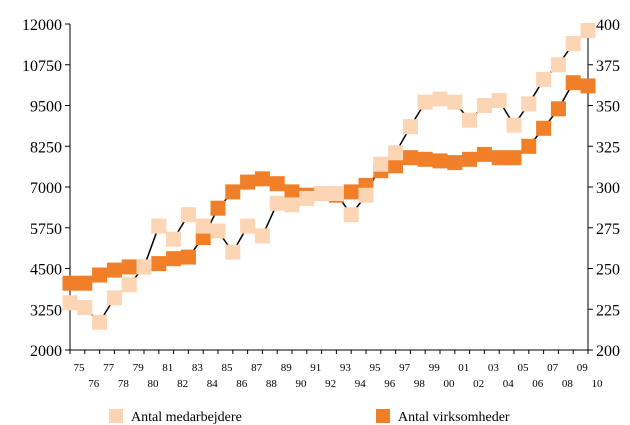 This screenshot has height=425, width=630. What do you see at coordinates (109, 368) in the screenshot?
I see `x-tick-label: 77` at bounding box center [109, 368].